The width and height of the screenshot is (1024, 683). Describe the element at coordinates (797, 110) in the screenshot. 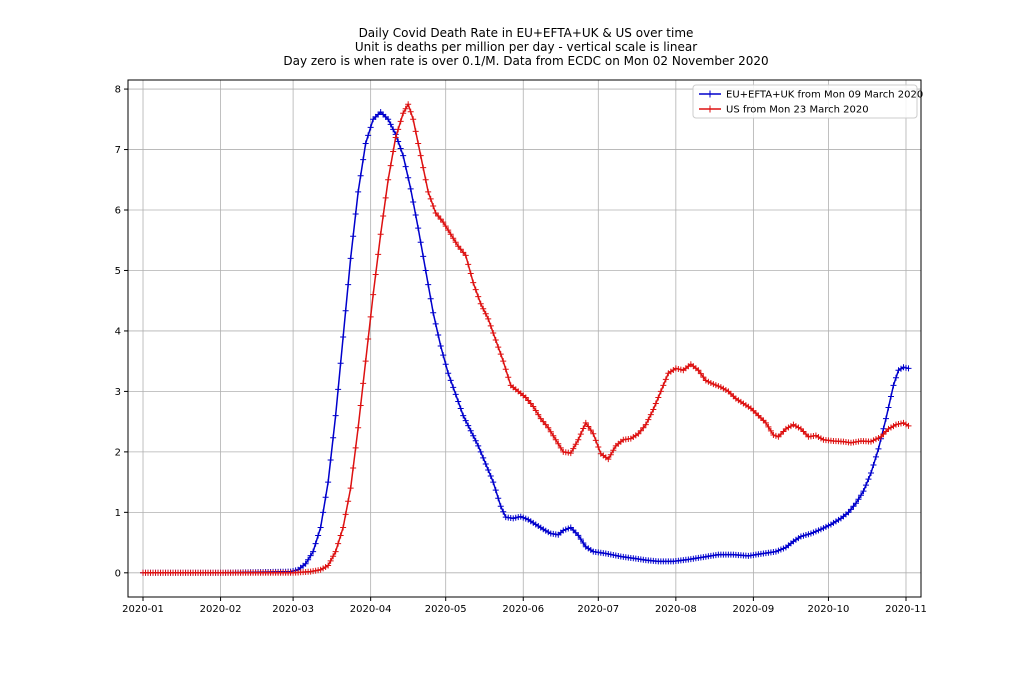

I see `legend-label-us: US from Mon 23 March 2020` at that location.